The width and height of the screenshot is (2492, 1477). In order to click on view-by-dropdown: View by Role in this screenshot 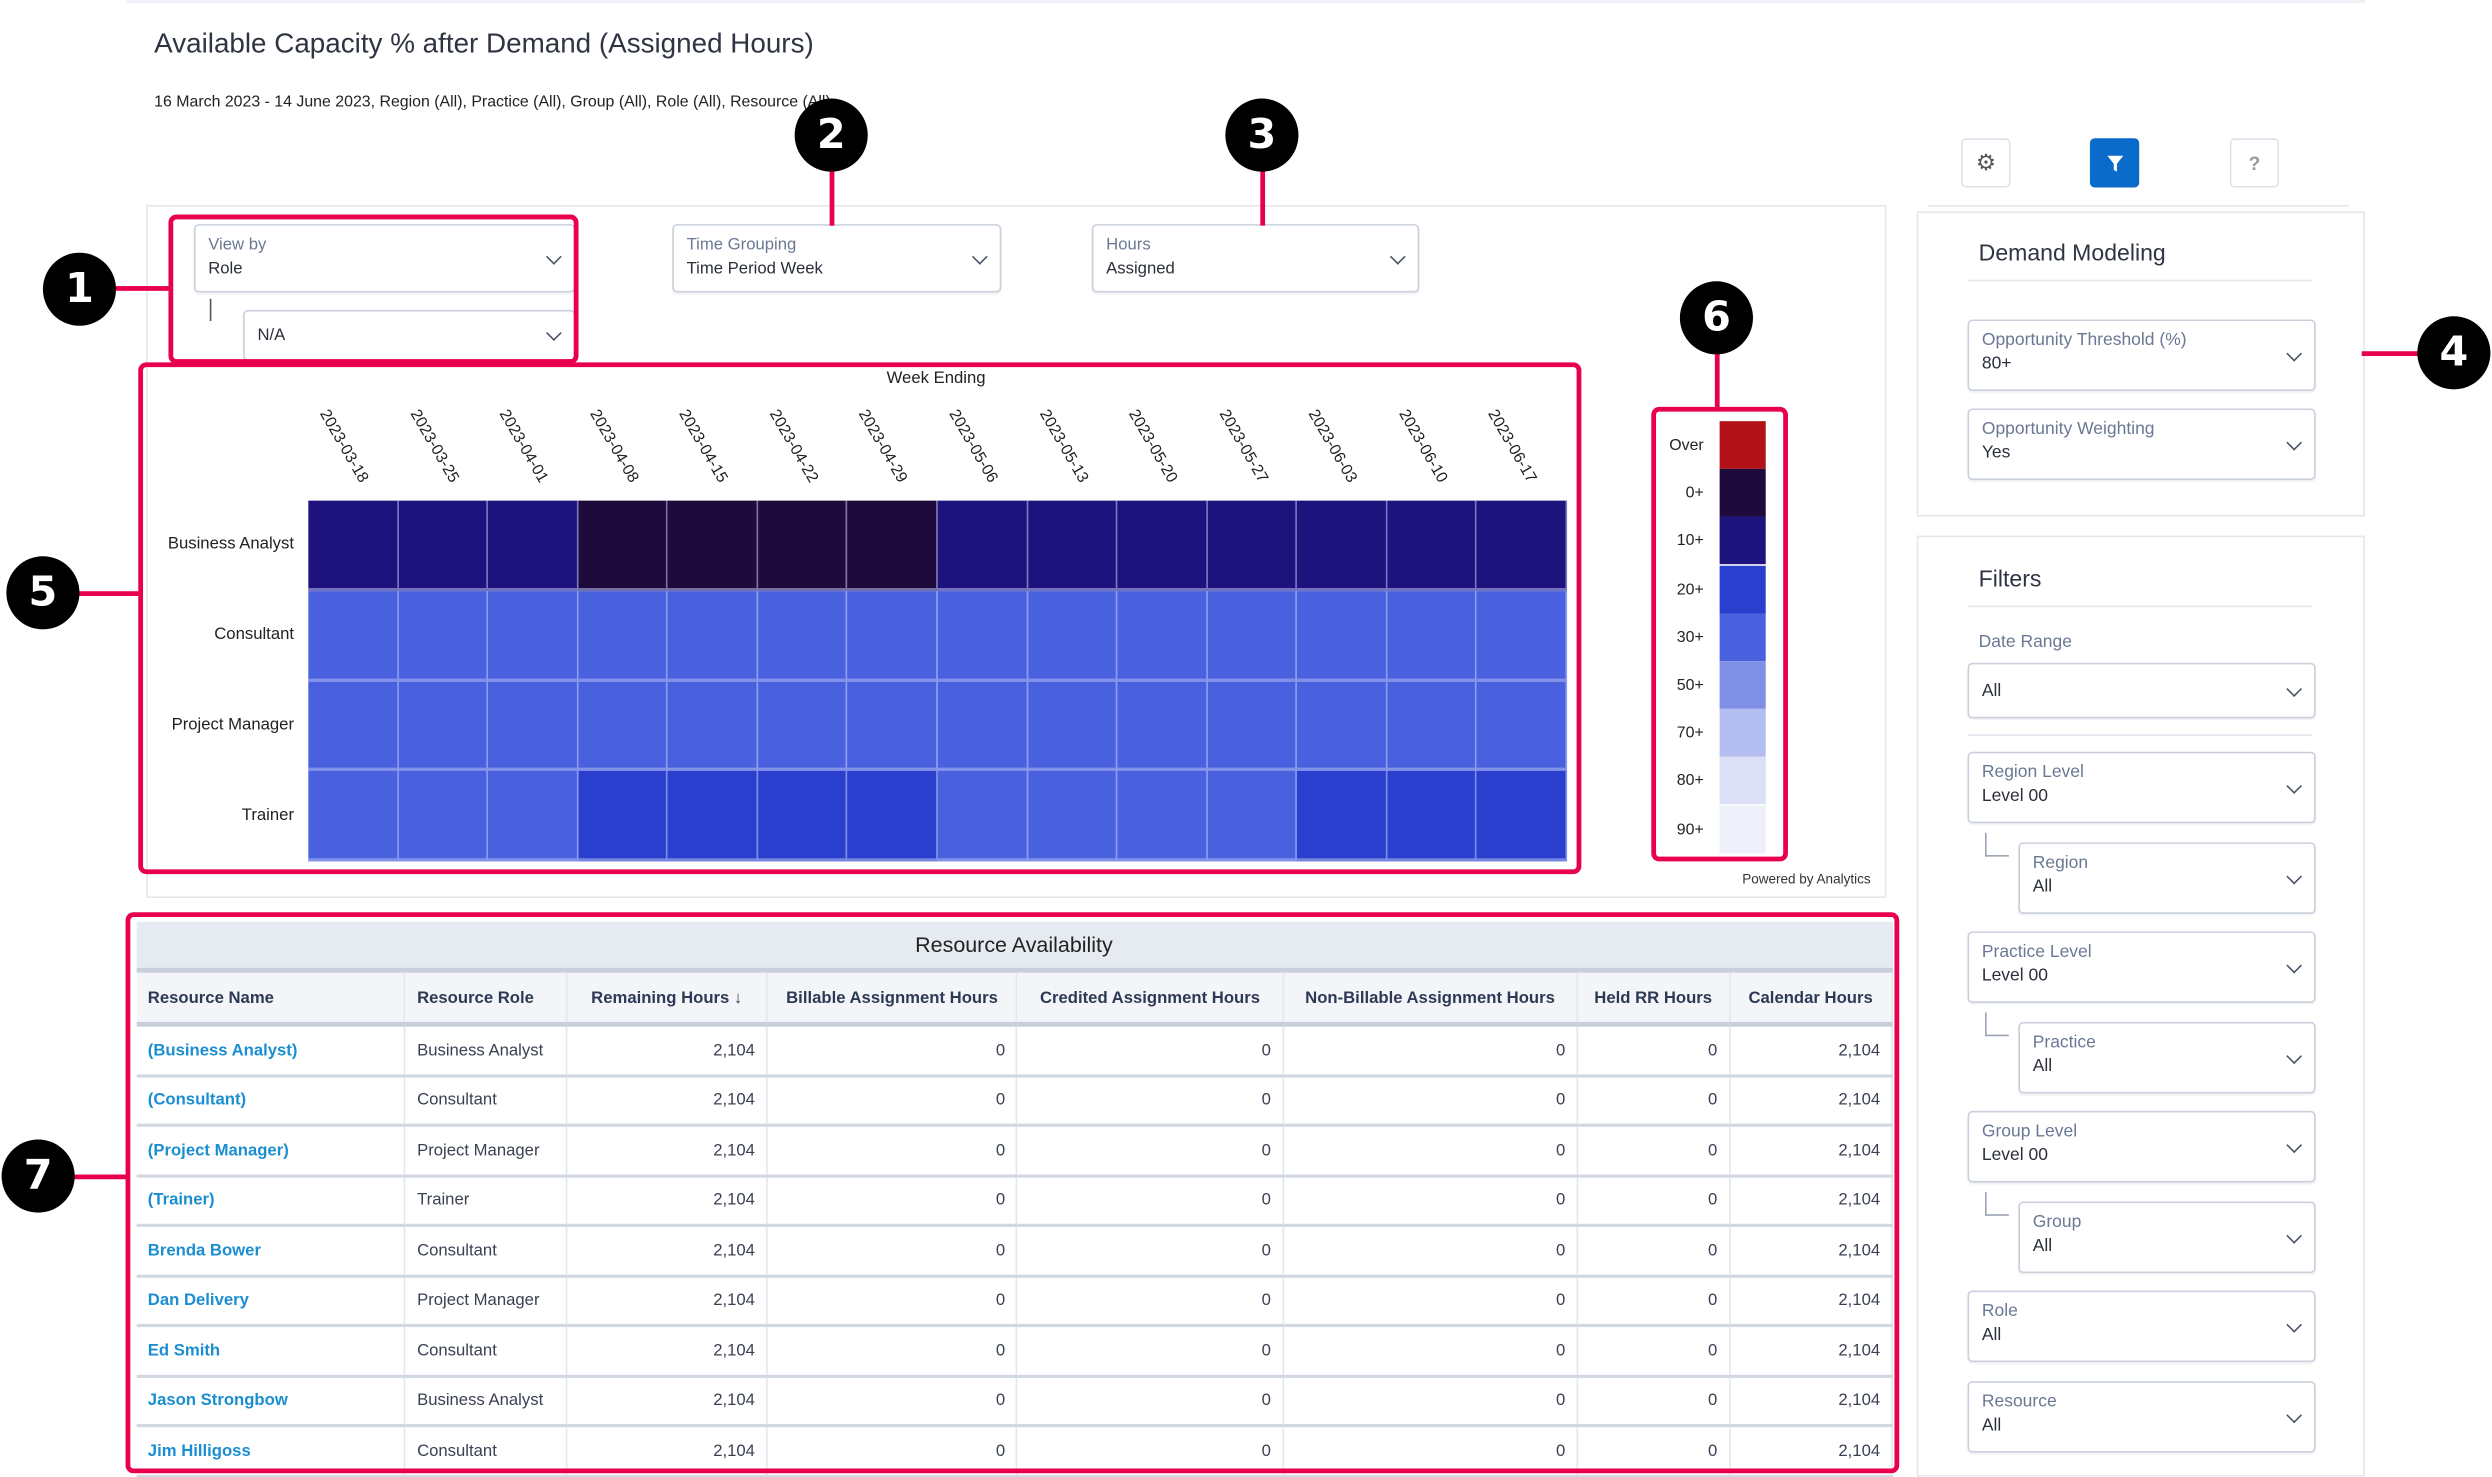, I will do `click(384, 258)`.